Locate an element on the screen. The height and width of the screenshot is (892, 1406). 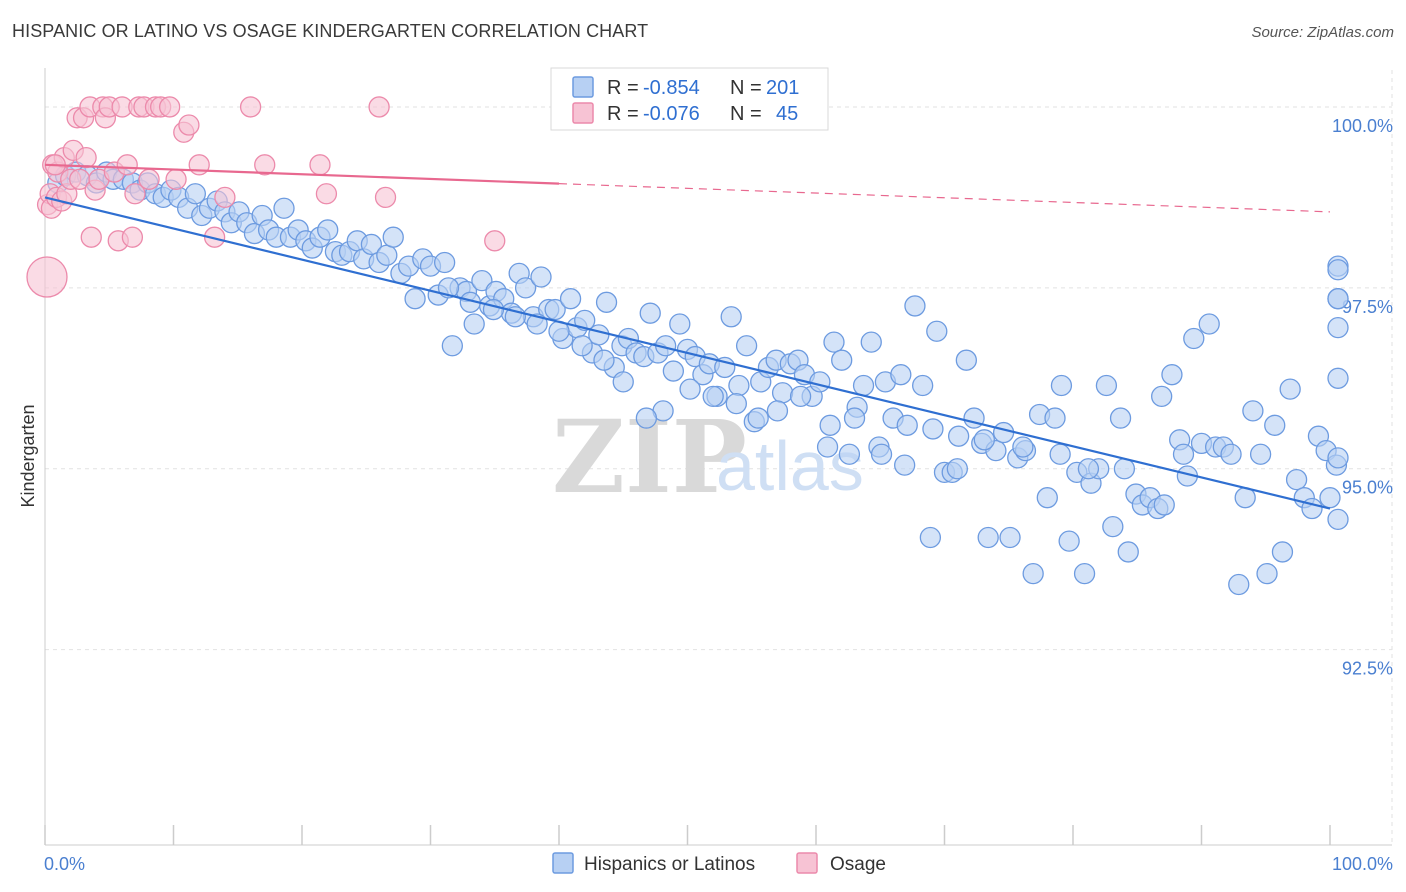
legend-n-value-1: 201 is located at coordinates (782, 88).